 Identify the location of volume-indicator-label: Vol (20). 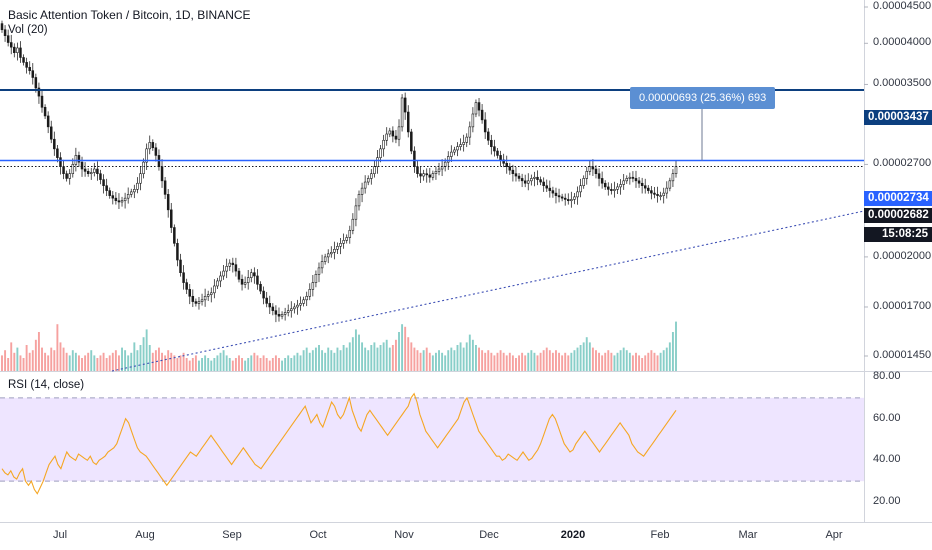
(28, 30).